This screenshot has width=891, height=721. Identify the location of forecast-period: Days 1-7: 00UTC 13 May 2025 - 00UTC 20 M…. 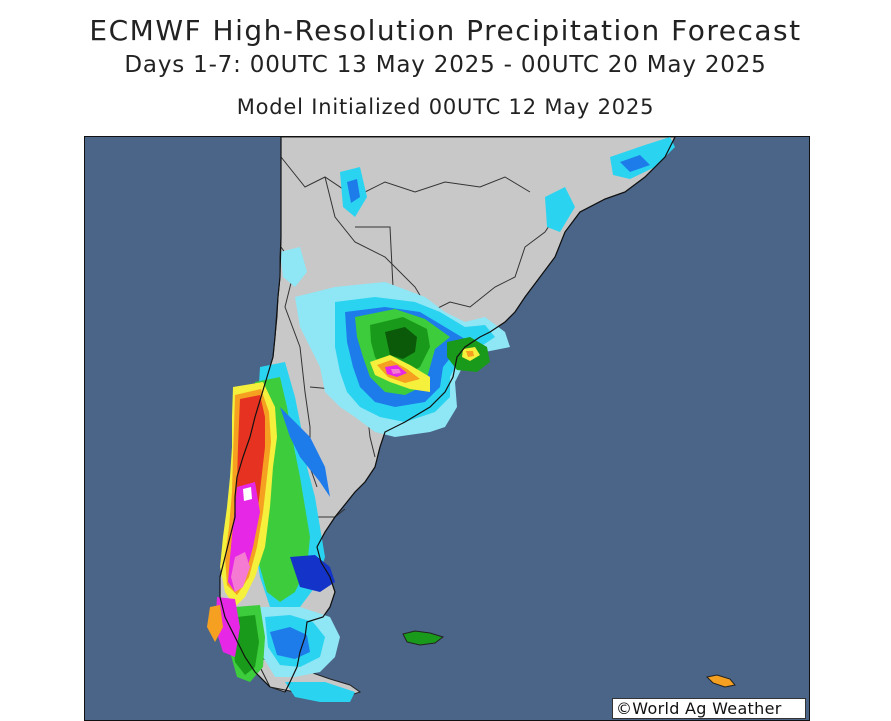
(445, 65).